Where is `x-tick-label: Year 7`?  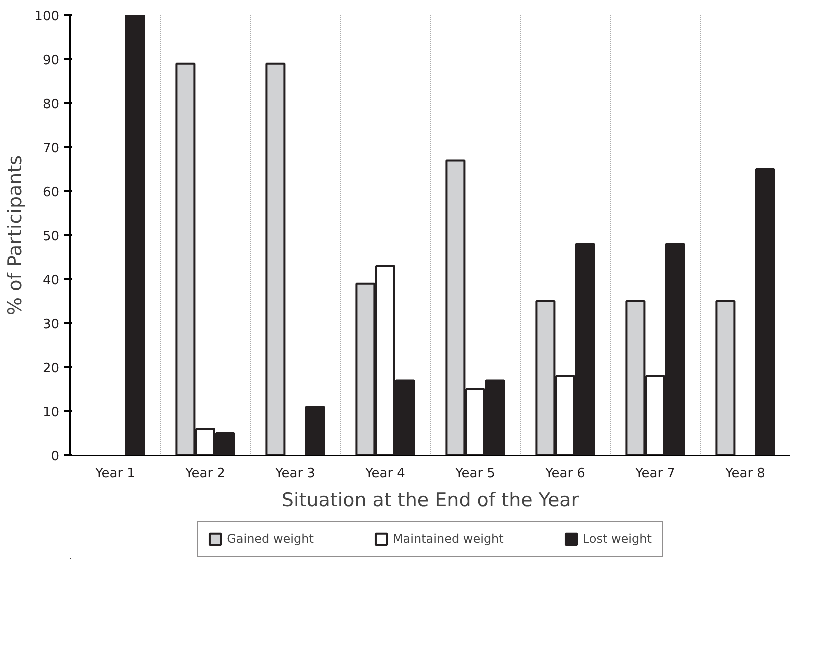 x-tick-label: Year 7 is located at coordinates (655, 474).